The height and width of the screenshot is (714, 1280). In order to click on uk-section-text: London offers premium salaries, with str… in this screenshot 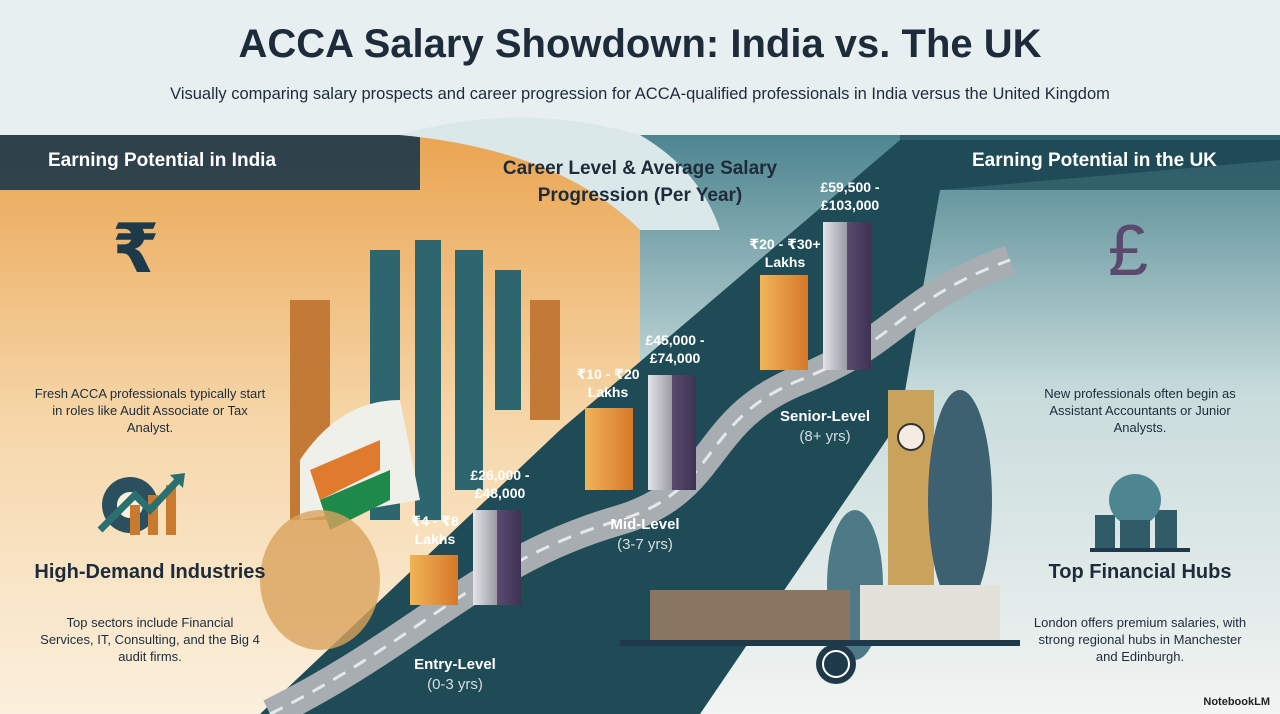, I will do `click(1140, 639)`.